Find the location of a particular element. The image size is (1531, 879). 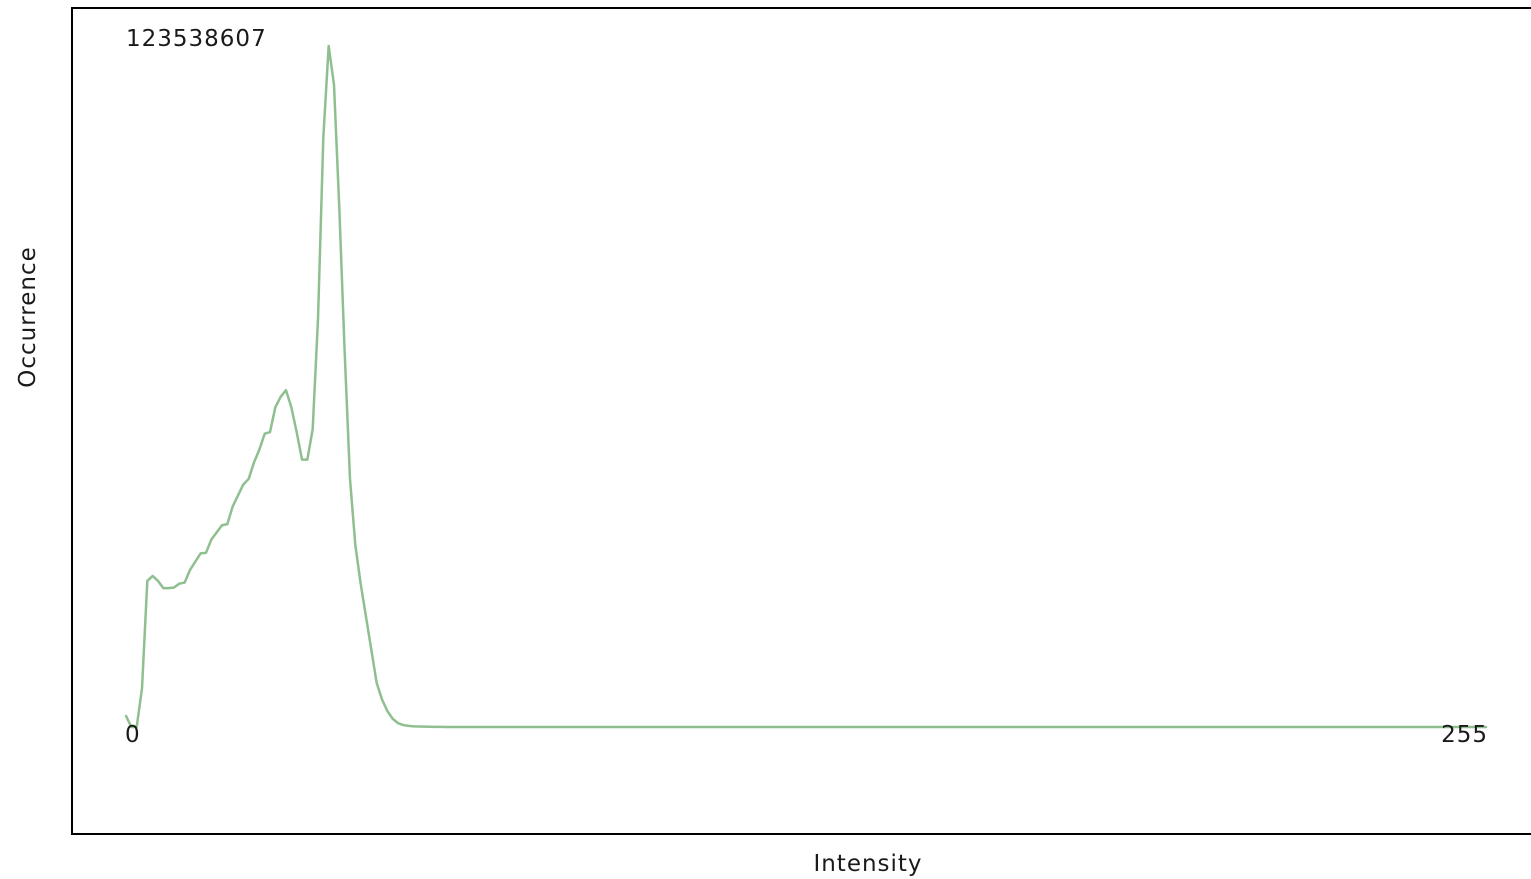

x-axis-title: Intensity is located at coordinates (867, 864).